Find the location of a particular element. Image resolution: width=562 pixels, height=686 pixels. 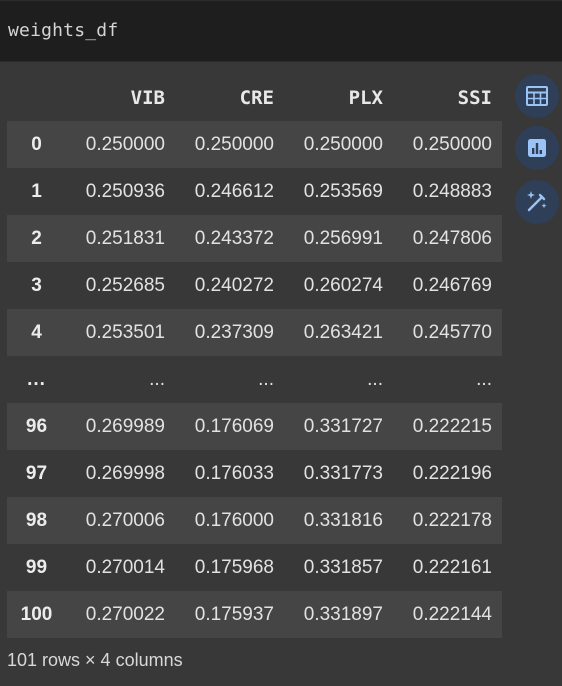

table-row: 2 0.251831 0.243372 0.256991 0.247806 is located at coordinates (254, 238).